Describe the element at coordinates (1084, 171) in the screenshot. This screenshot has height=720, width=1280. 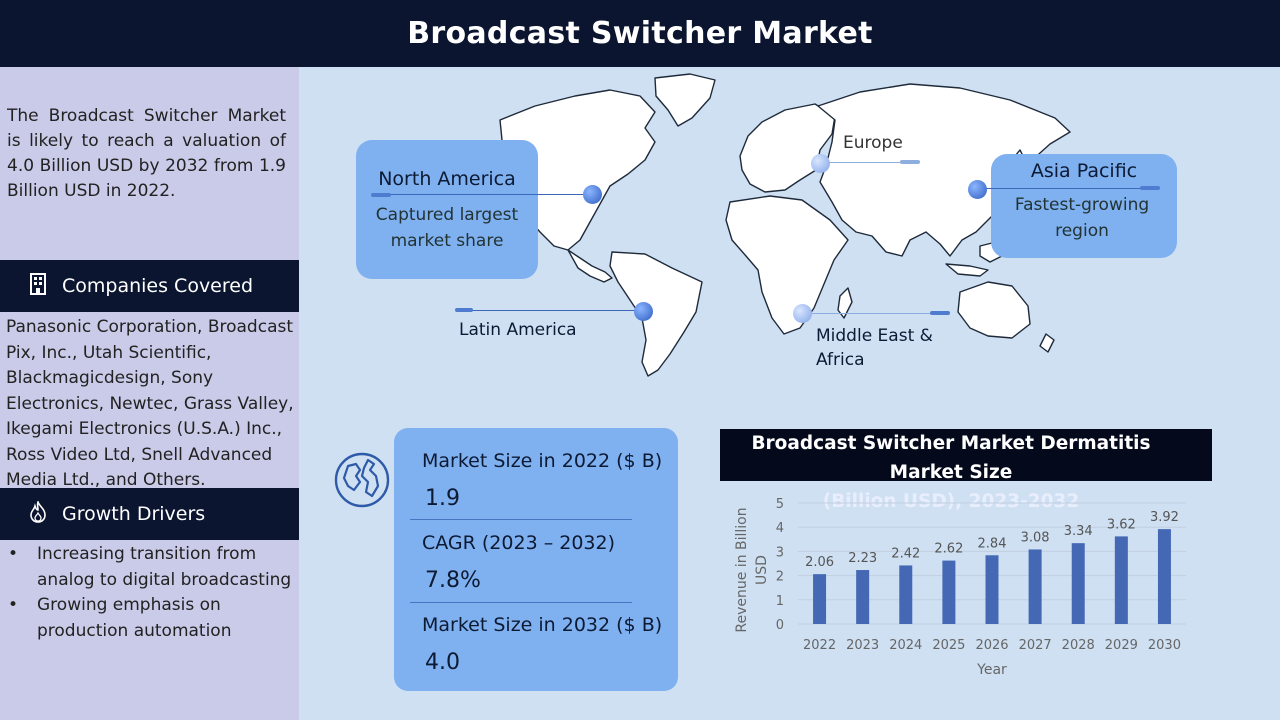
I see `asia-pacific-name: Asia Pacific` at that location.